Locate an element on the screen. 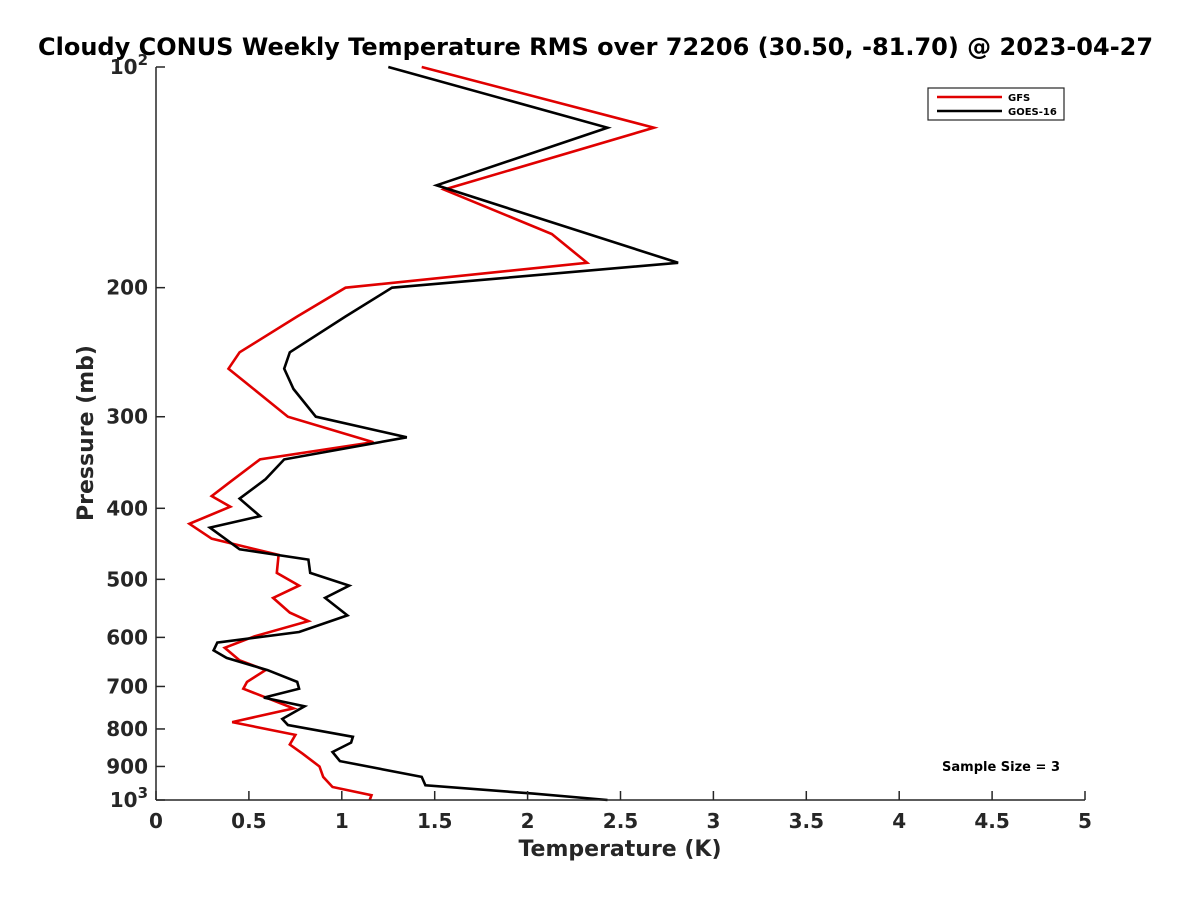 The image size is (1200, 900). x-tick-label: 4 is located at coordinates (899, 821).